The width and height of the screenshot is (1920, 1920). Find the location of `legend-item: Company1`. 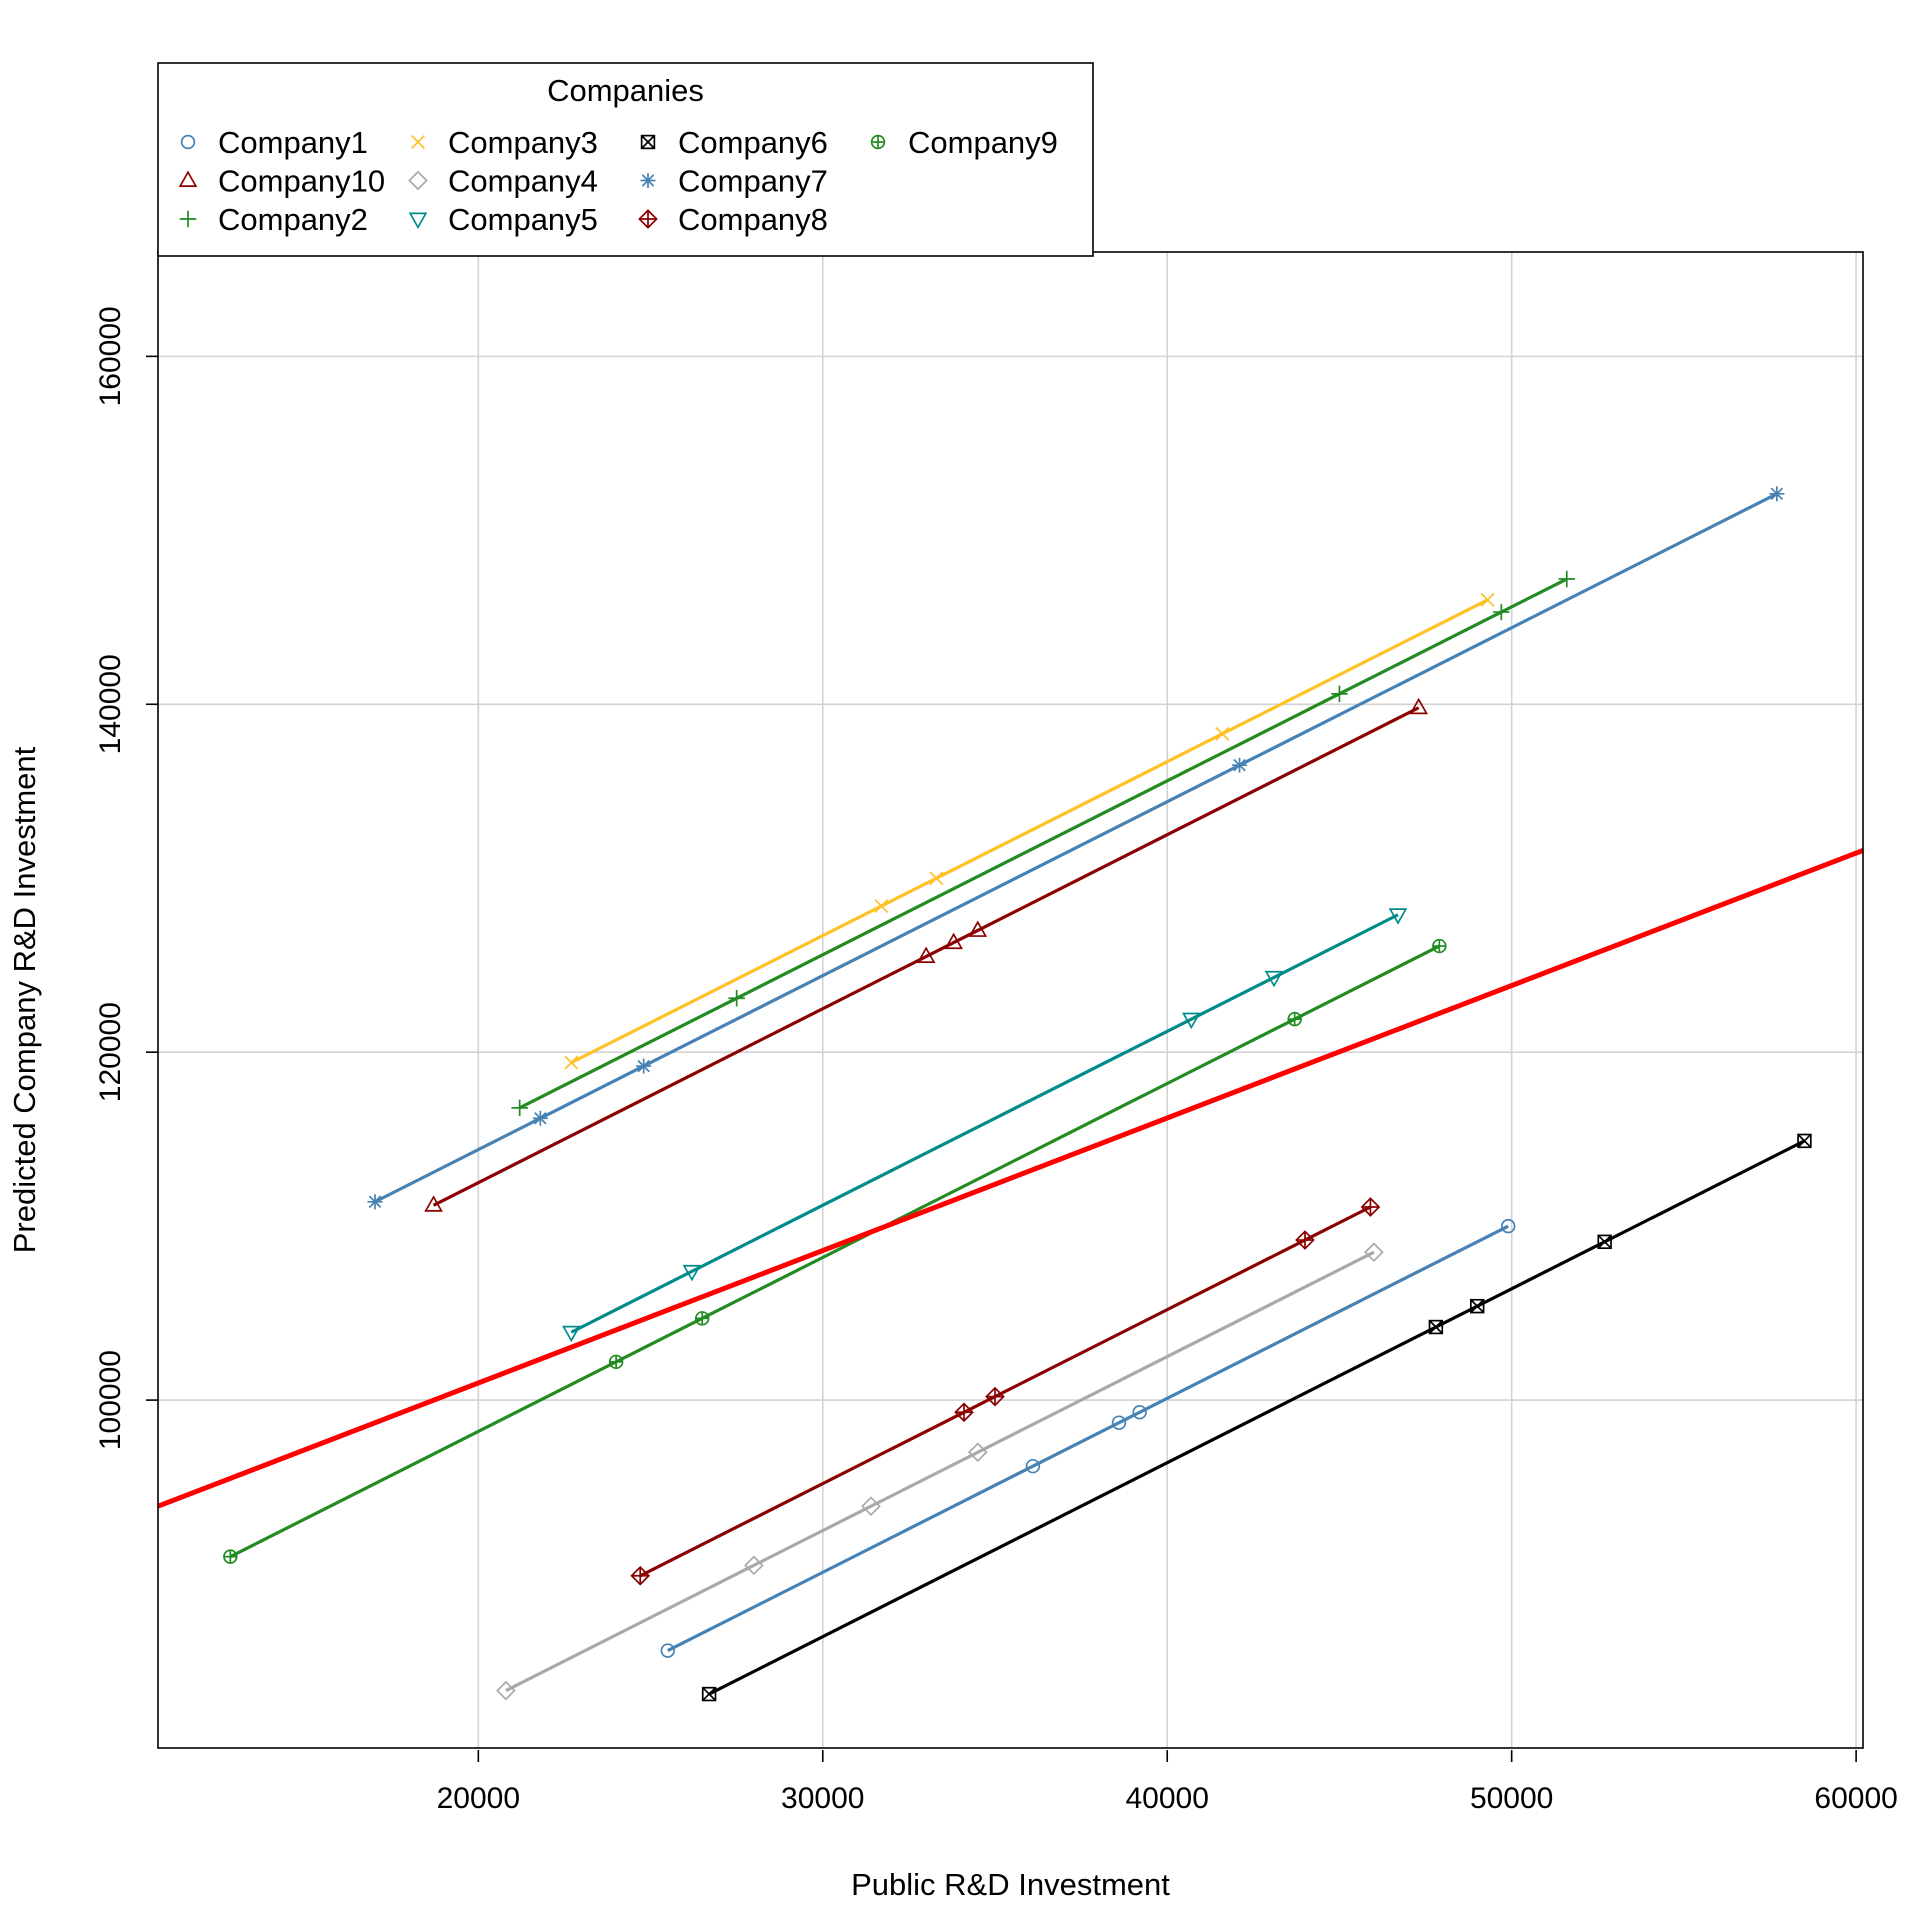

legend-item: Company1 is located at coordinates (274, 142).